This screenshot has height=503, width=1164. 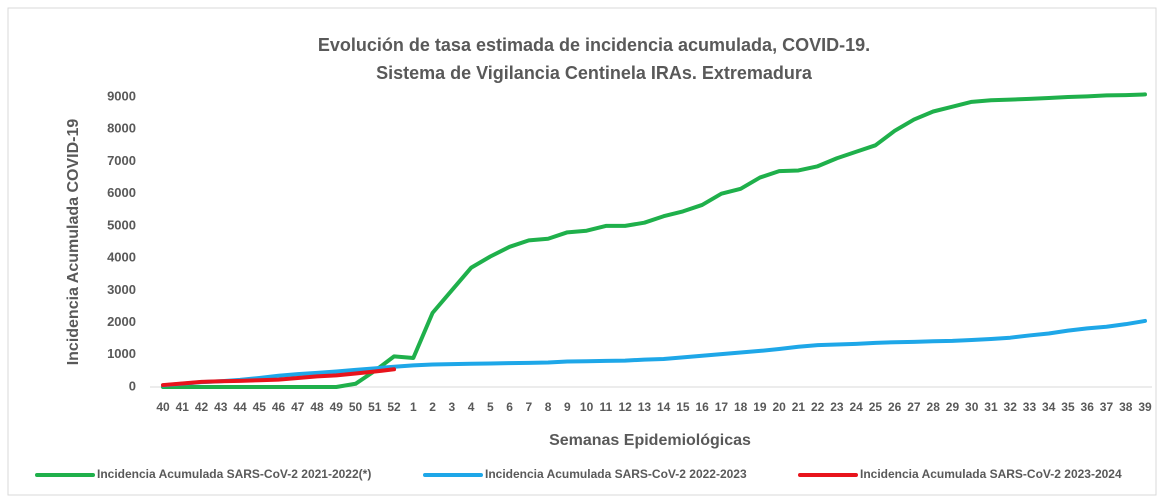 What do you see at coordinates (221, 407) in the screenshot?
I see `x-tick-label: 43` at bounding box center [221, 407].